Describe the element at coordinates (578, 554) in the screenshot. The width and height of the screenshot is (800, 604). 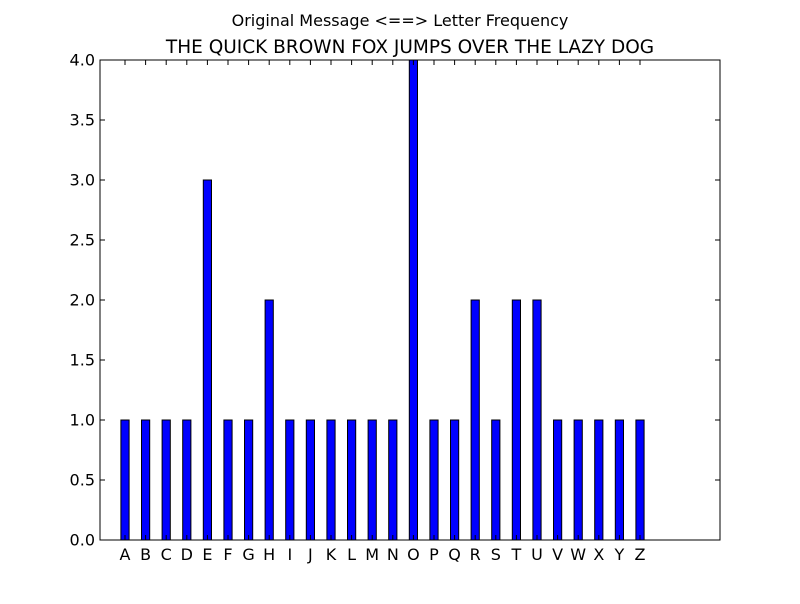
I see `x-tick-label-w: W` at that location.